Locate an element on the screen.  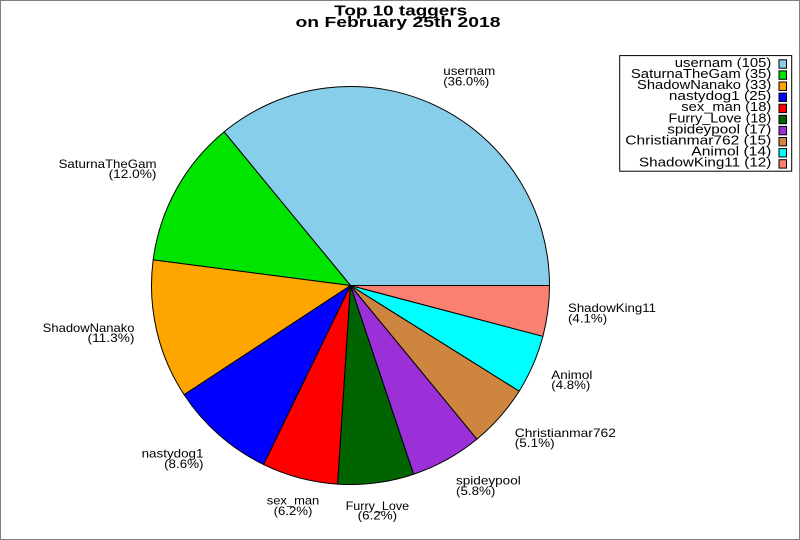
svg-text: nastydog1 is located at coordinates (173, 454).